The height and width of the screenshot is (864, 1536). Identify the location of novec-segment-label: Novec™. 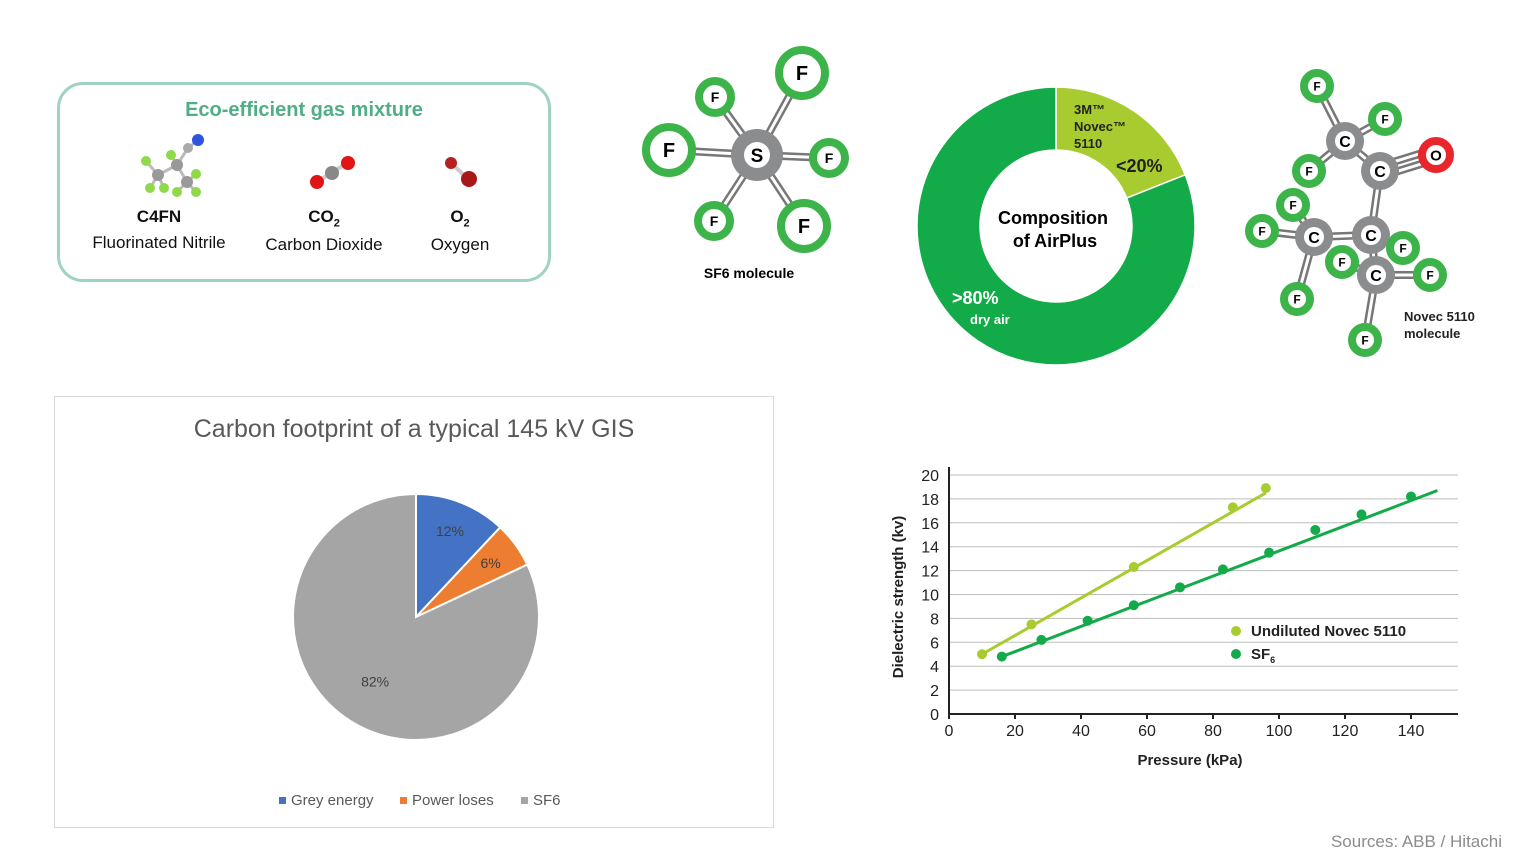
(1100, 126).